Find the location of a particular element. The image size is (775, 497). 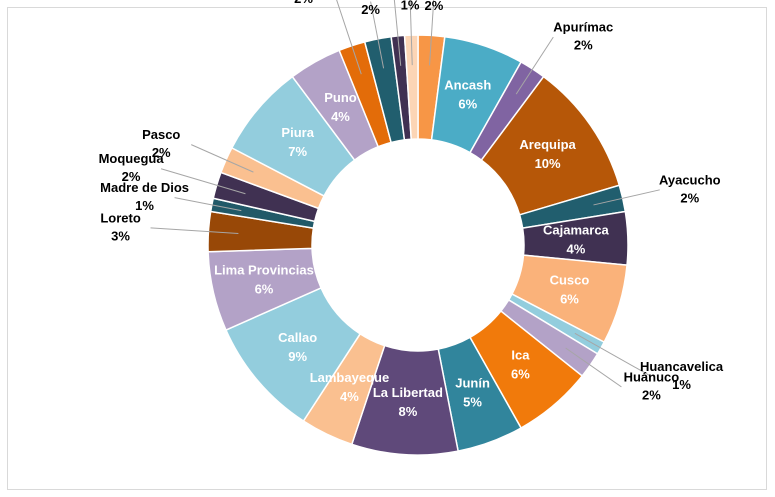

slice-value: 10% is located at coordinates (548, 163).